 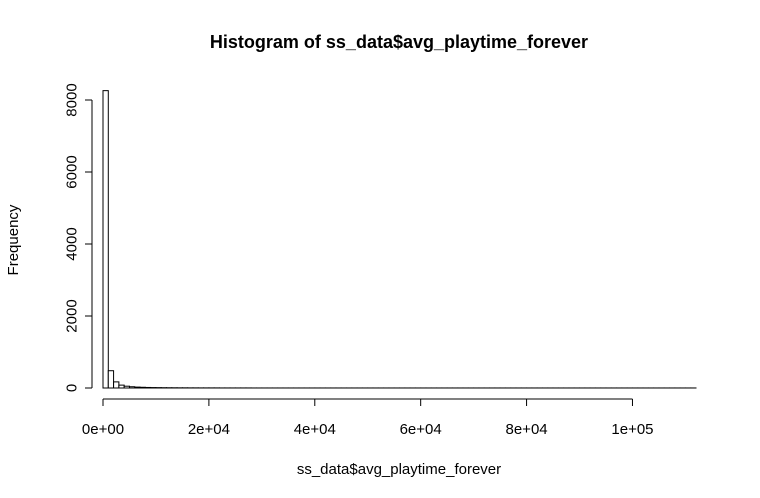 I want to click on x-tick-label: 2e+04, so click(x=209, y=429).